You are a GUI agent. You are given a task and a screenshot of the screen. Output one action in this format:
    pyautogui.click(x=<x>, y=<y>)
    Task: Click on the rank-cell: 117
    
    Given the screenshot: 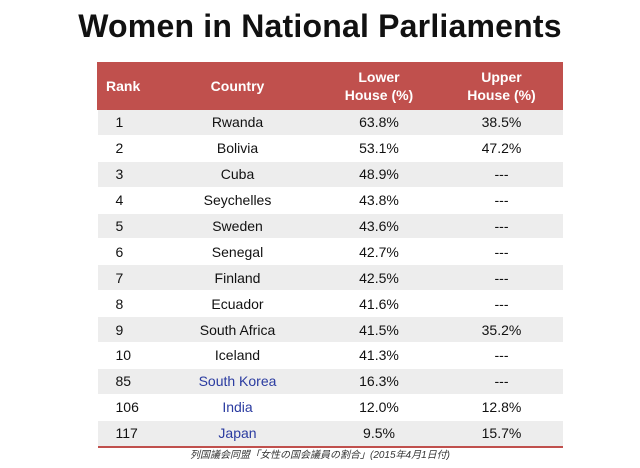 What is the action you would take?
    pyautogui.click(x=127, y=434)
    